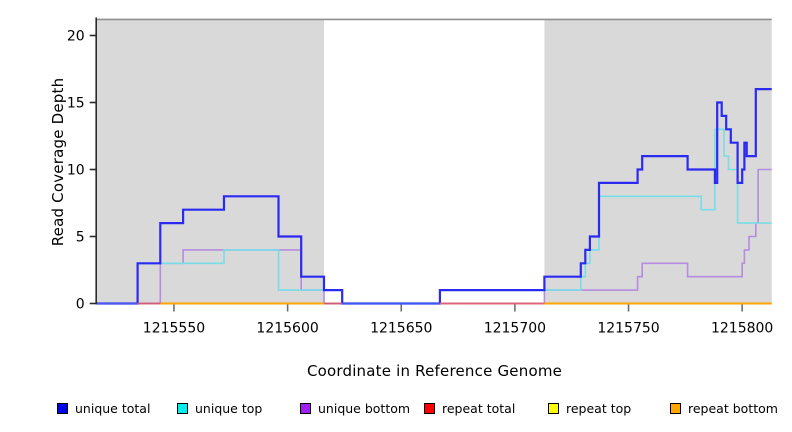 Image resolution: width=792 pixels, height=432 pixels. Describe the element at coordinates (515, 329) in the screenshot. I see `x-tick-label: 1215700` at that location.